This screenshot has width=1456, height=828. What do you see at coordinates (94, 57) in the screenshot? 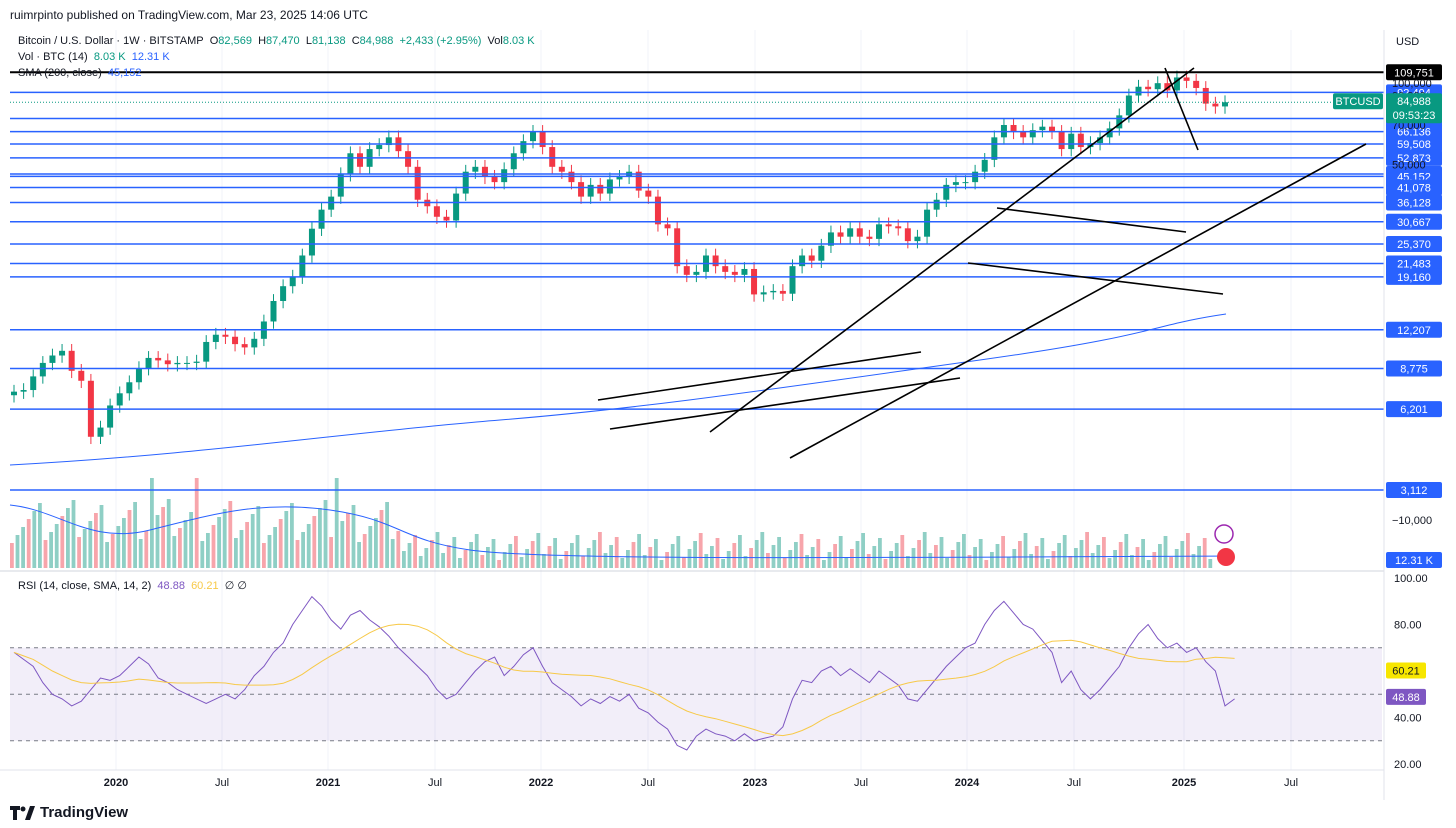
I see `volume-legend: Vol · BTC (14) 8.03 K 12.31 K` at bounding box center [94, 57].